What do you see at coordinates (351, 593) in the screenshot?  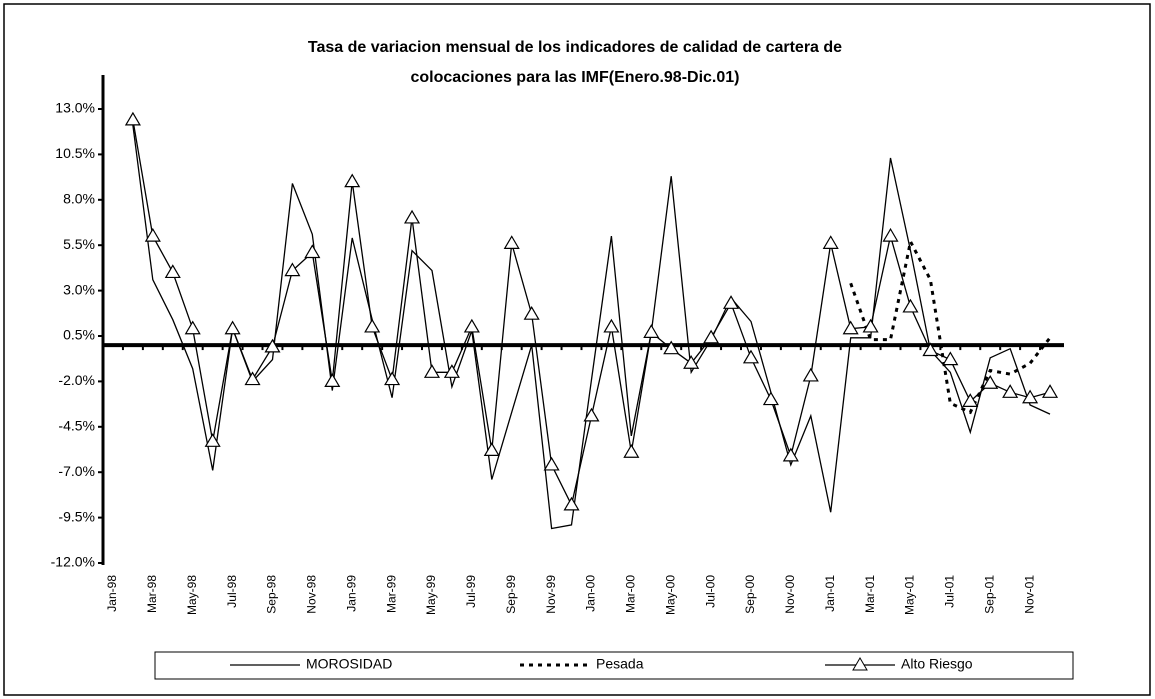 I see `x-tick-label: Jan-99` at bounding box center [351, 593].